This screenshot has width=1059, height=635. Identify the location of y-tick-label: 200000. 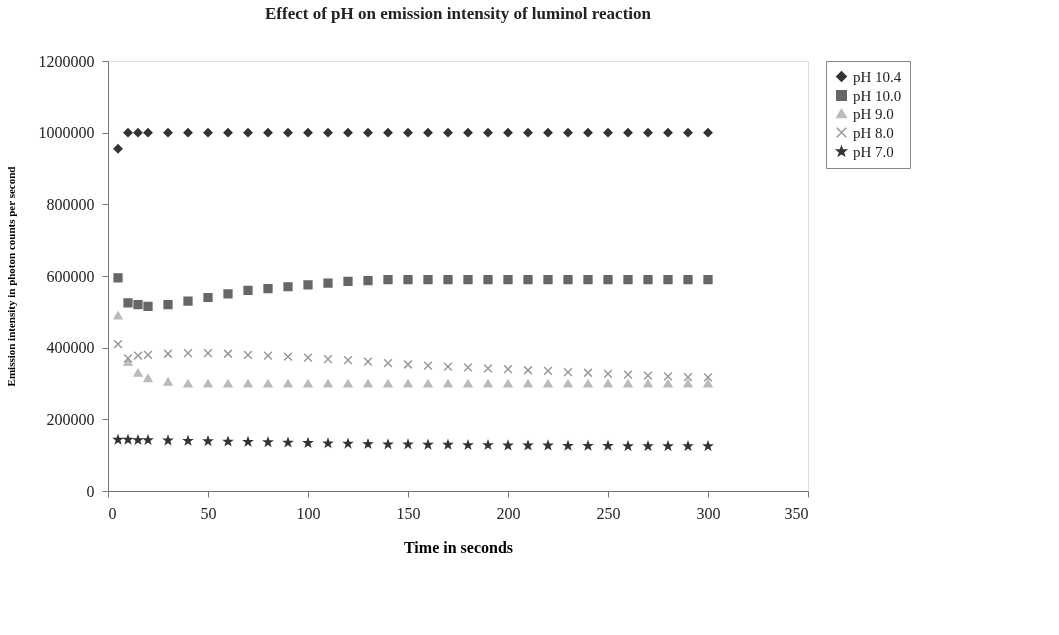
(70, 419).